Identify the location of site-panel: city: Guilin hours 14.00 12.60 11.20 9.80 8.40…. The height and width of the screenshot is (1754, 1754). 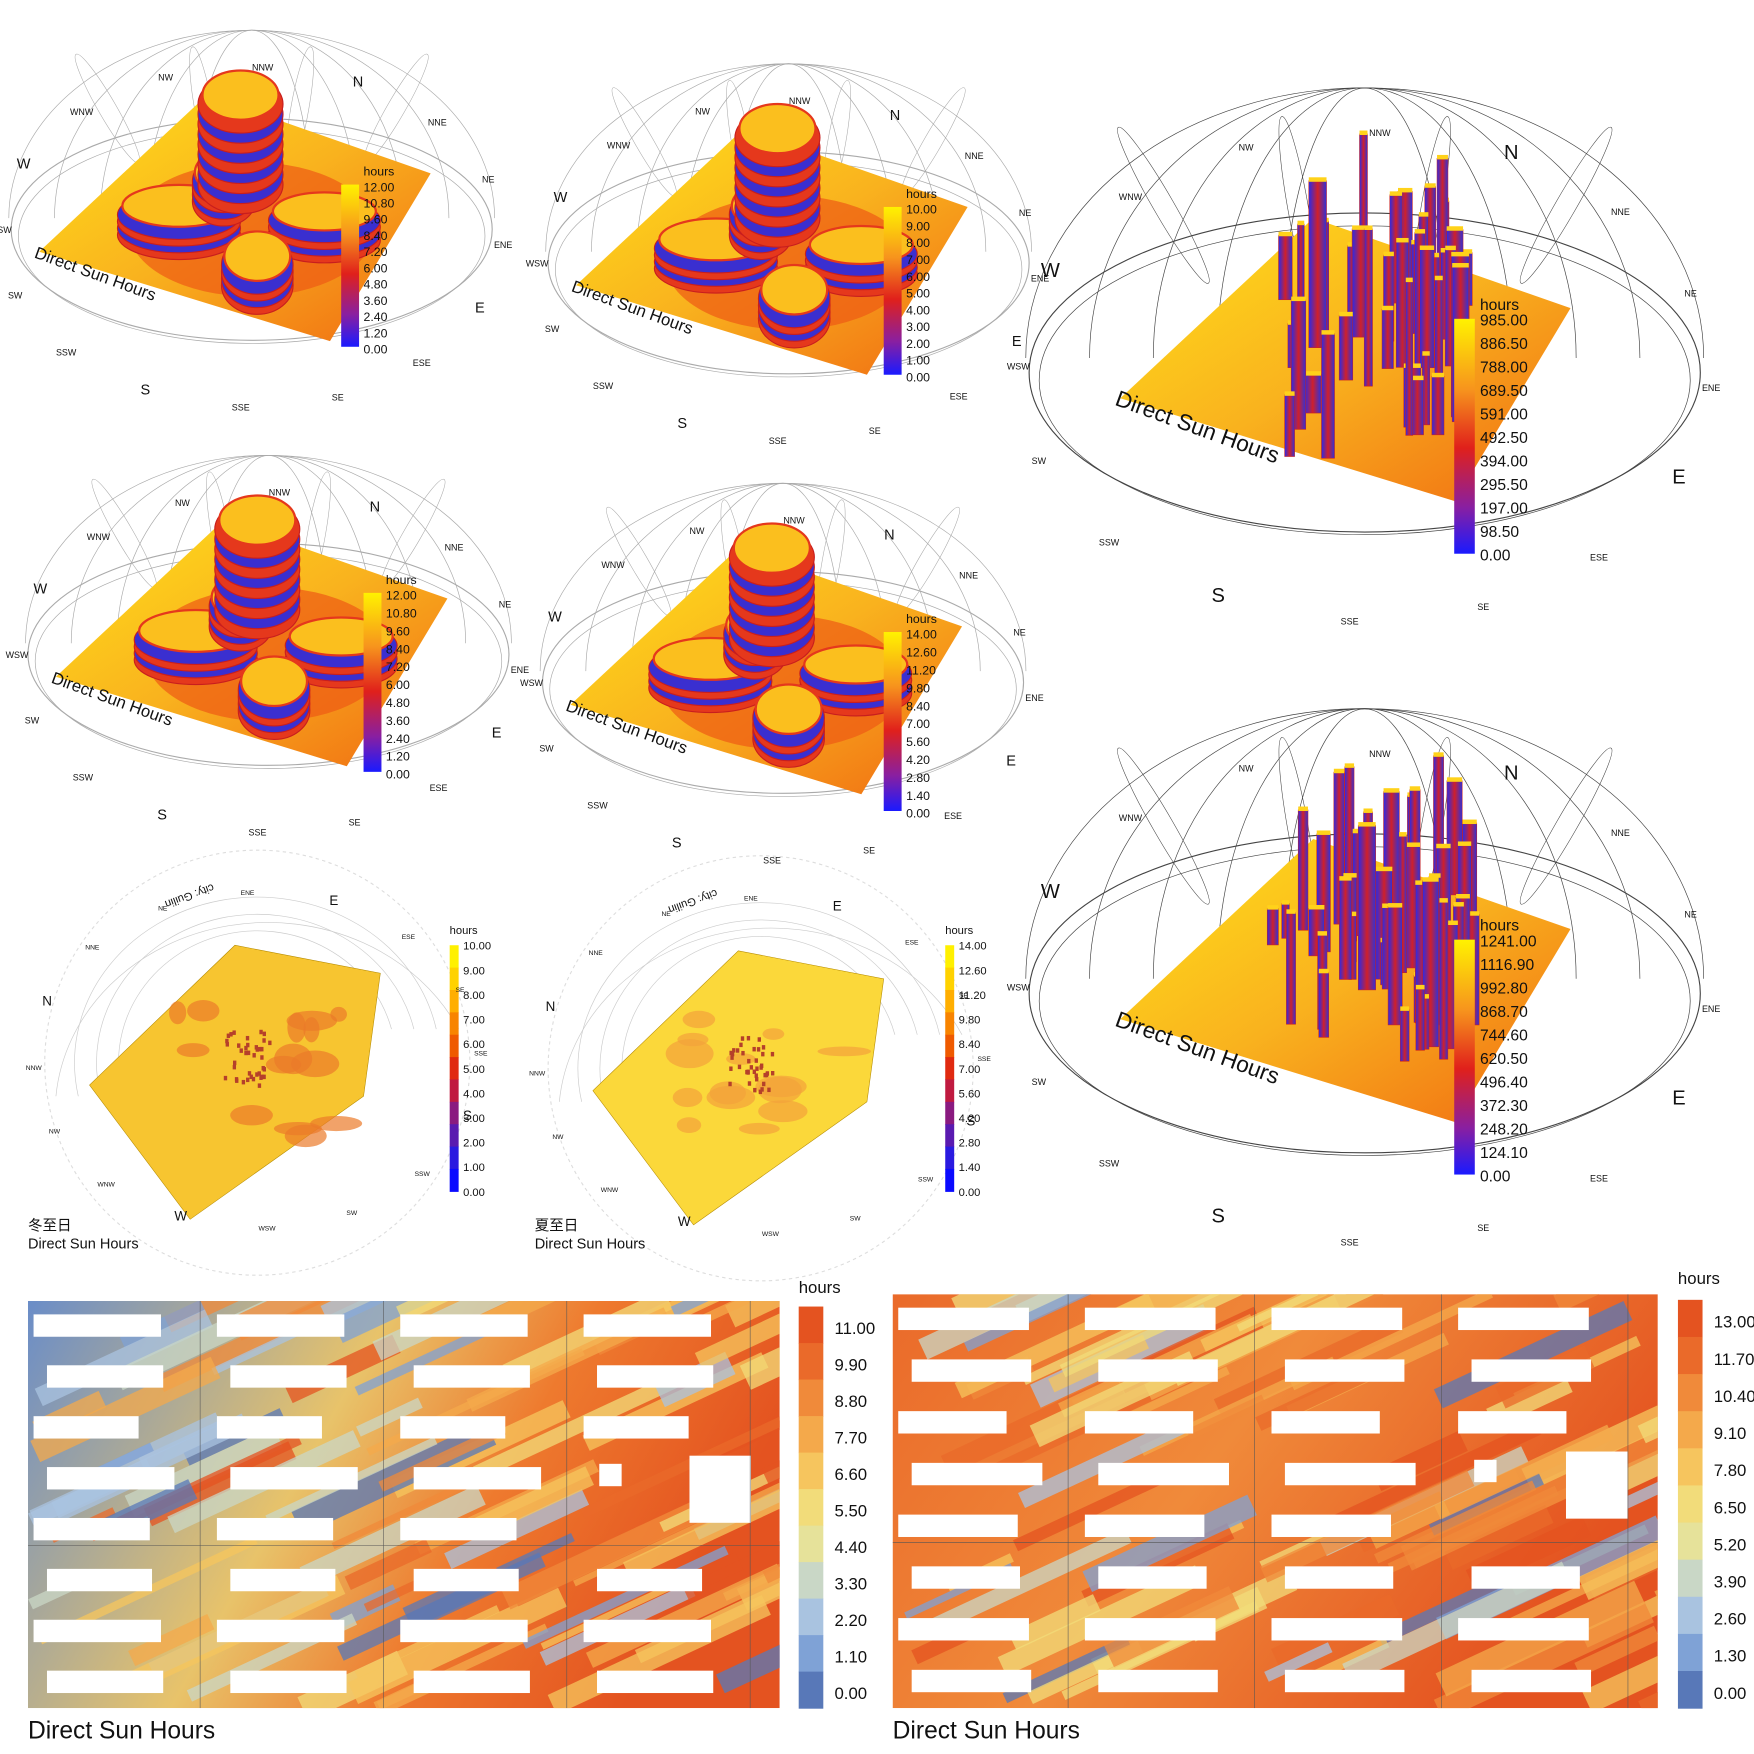
(760, 1068).